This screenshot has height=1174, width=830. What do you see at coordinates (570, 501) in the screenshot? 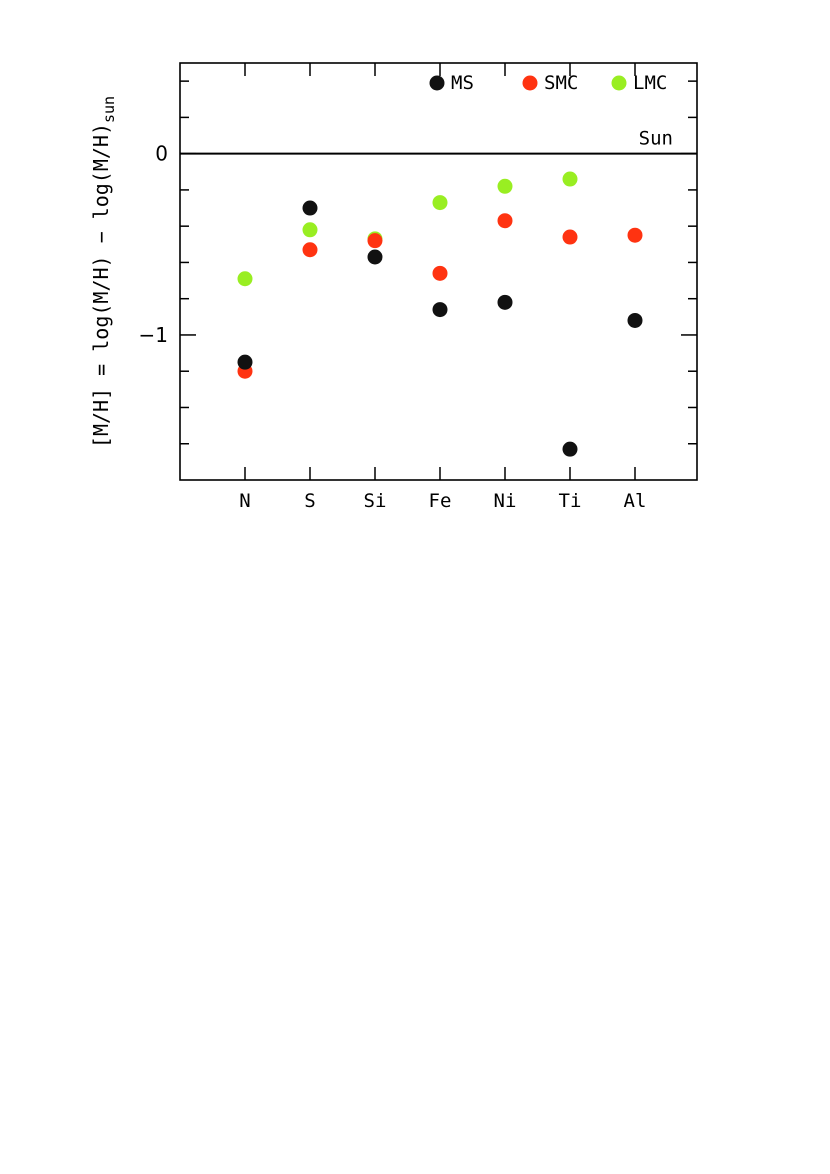
I see `x-tick-label: Ti` at bounding box center [570, 501].